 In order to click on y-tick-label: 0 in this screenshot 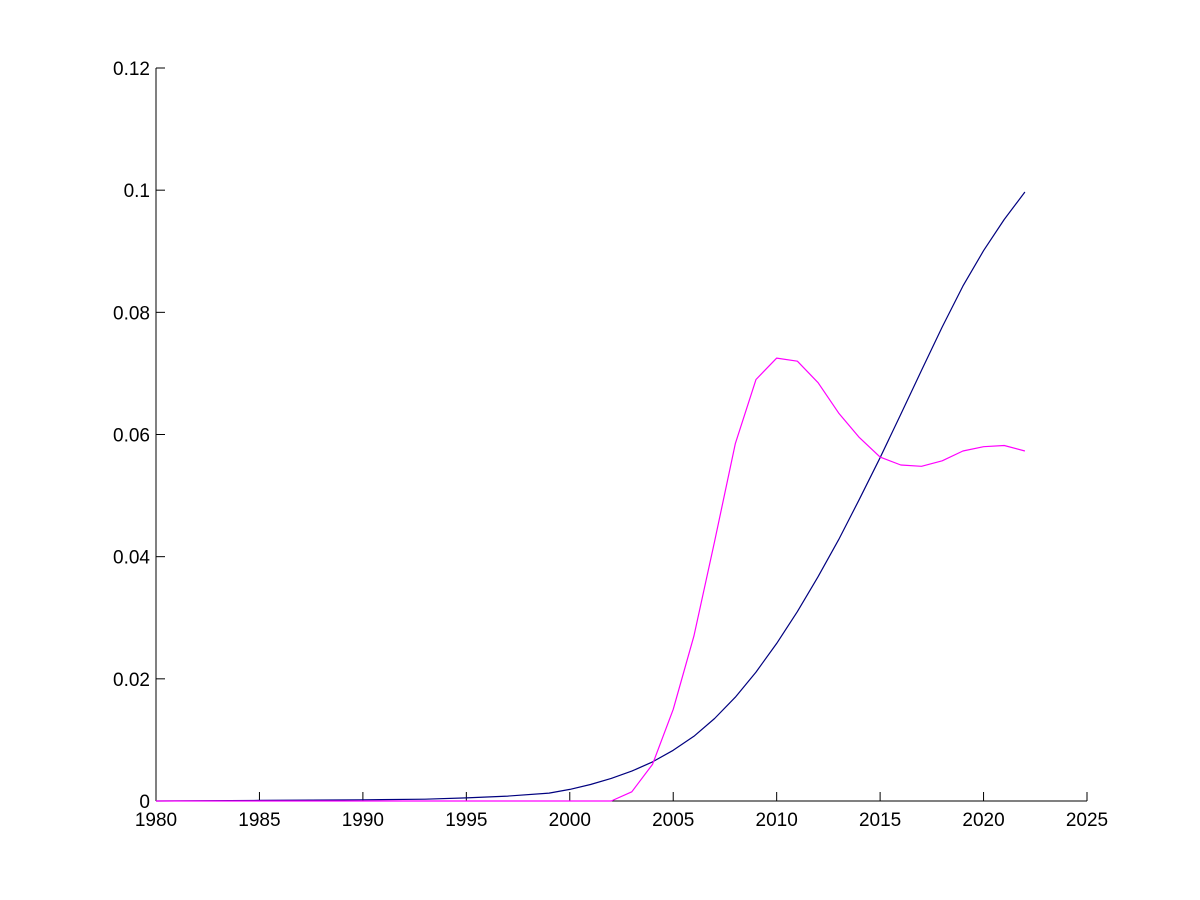, I will do `click(144, 802)`.